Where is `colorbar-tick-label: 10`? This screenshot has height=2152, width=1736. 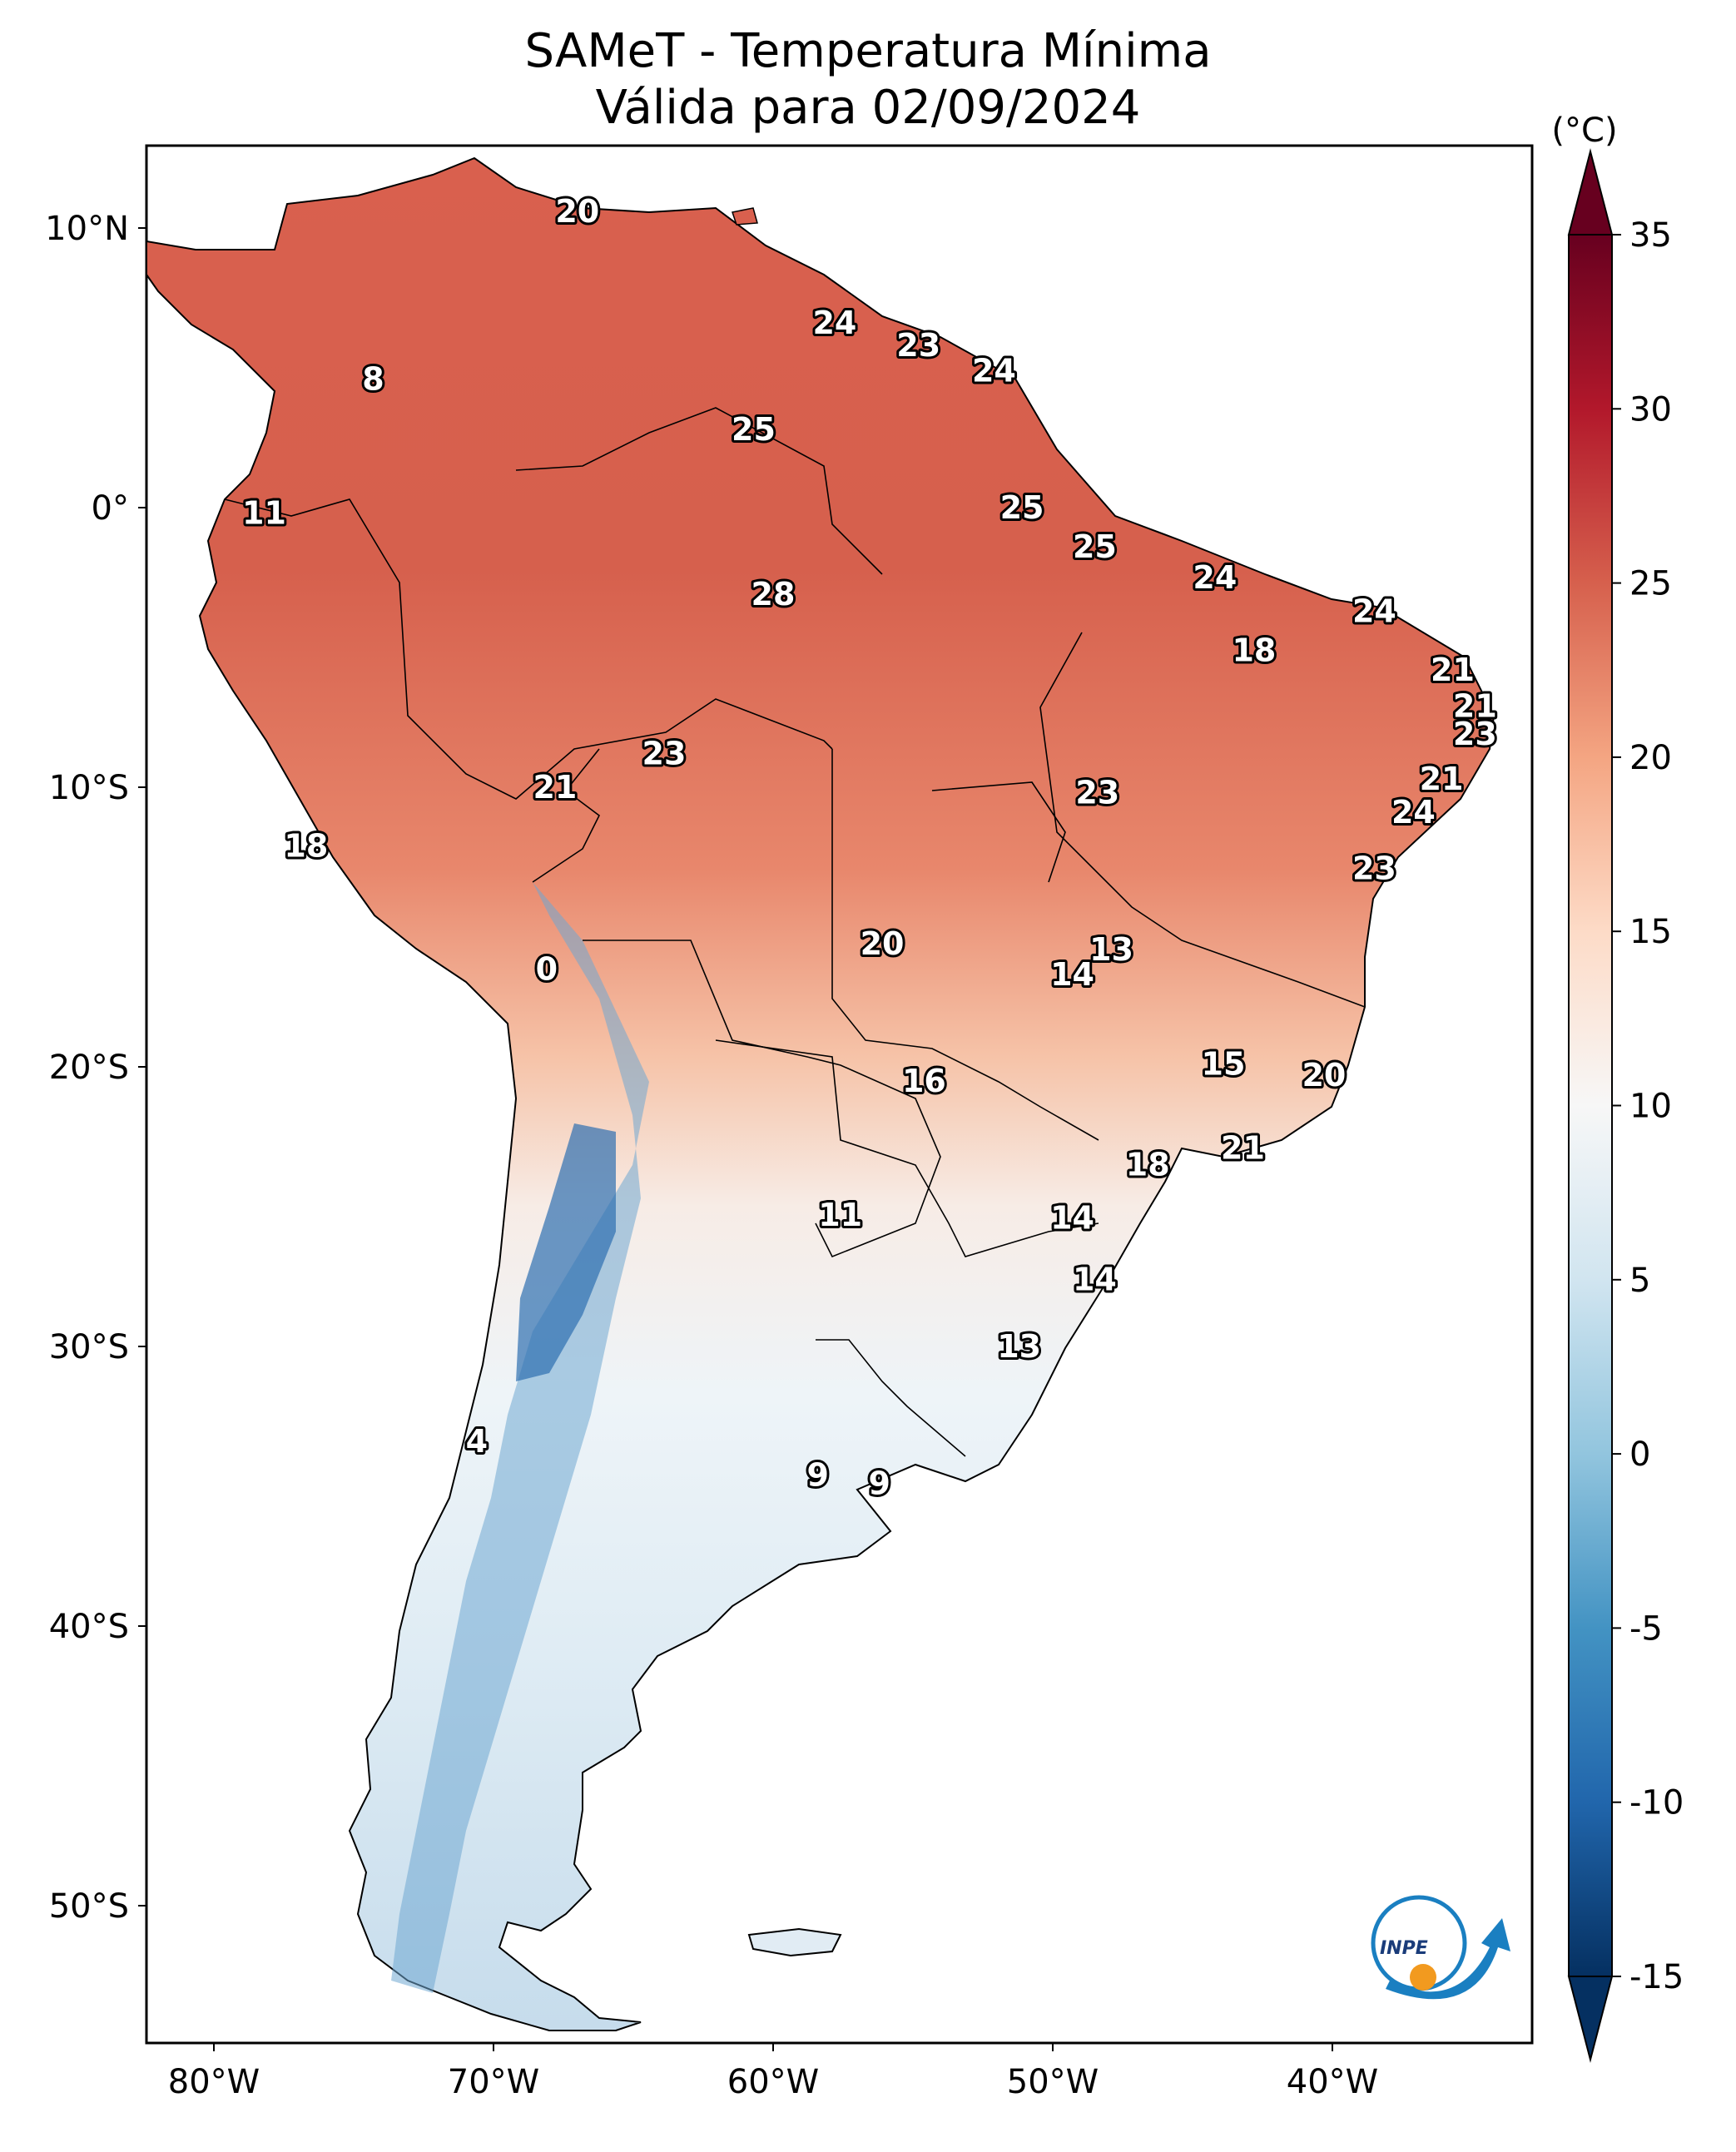 colorbar-tick-label: 10 is located at coordinates (1651, 1107).